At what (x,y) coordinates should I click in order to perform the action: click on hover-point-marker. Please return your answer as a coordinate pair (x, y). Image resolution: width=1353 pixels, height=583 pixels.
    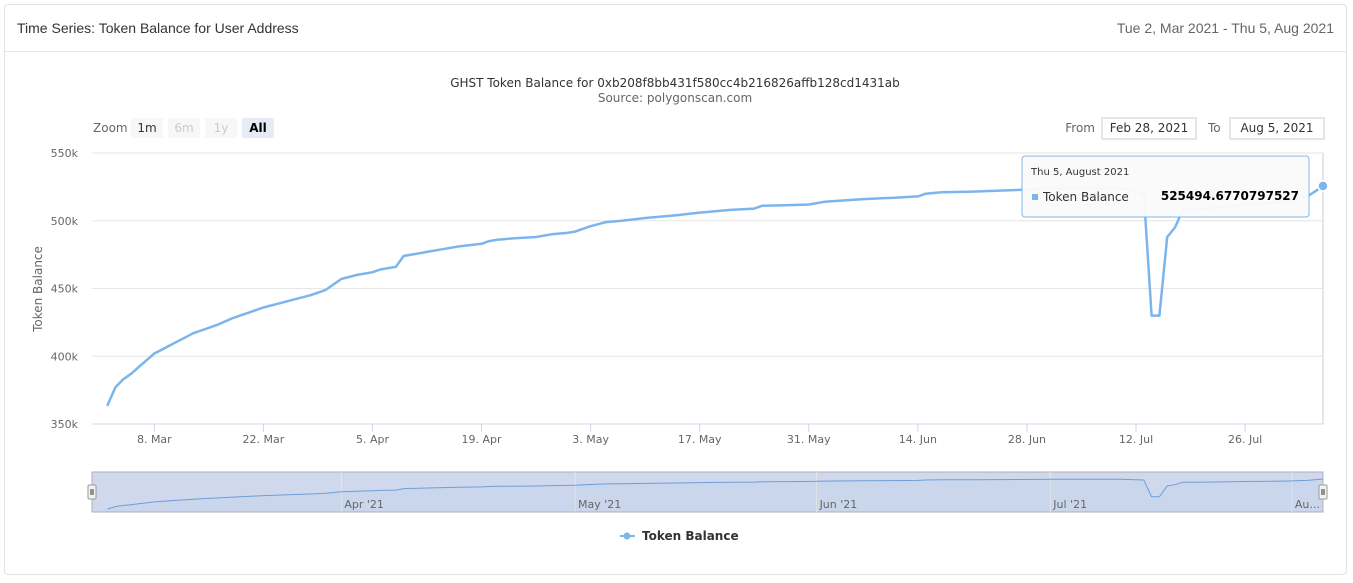
    Looking at the image, I should click on (1323, 186).